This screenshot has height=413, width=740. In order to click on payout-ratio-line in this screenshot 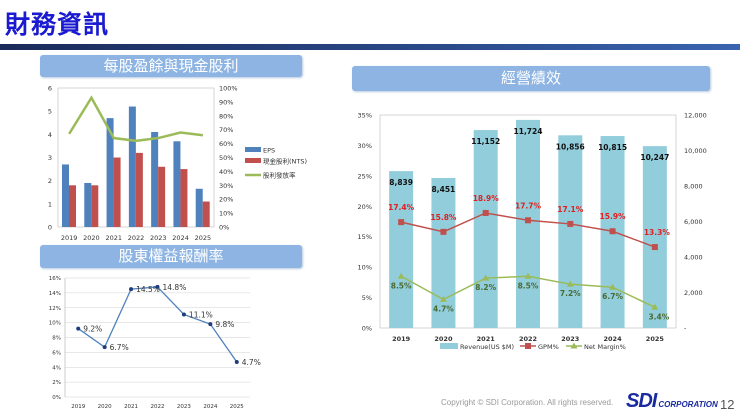, I will do `click(136, 119)`.